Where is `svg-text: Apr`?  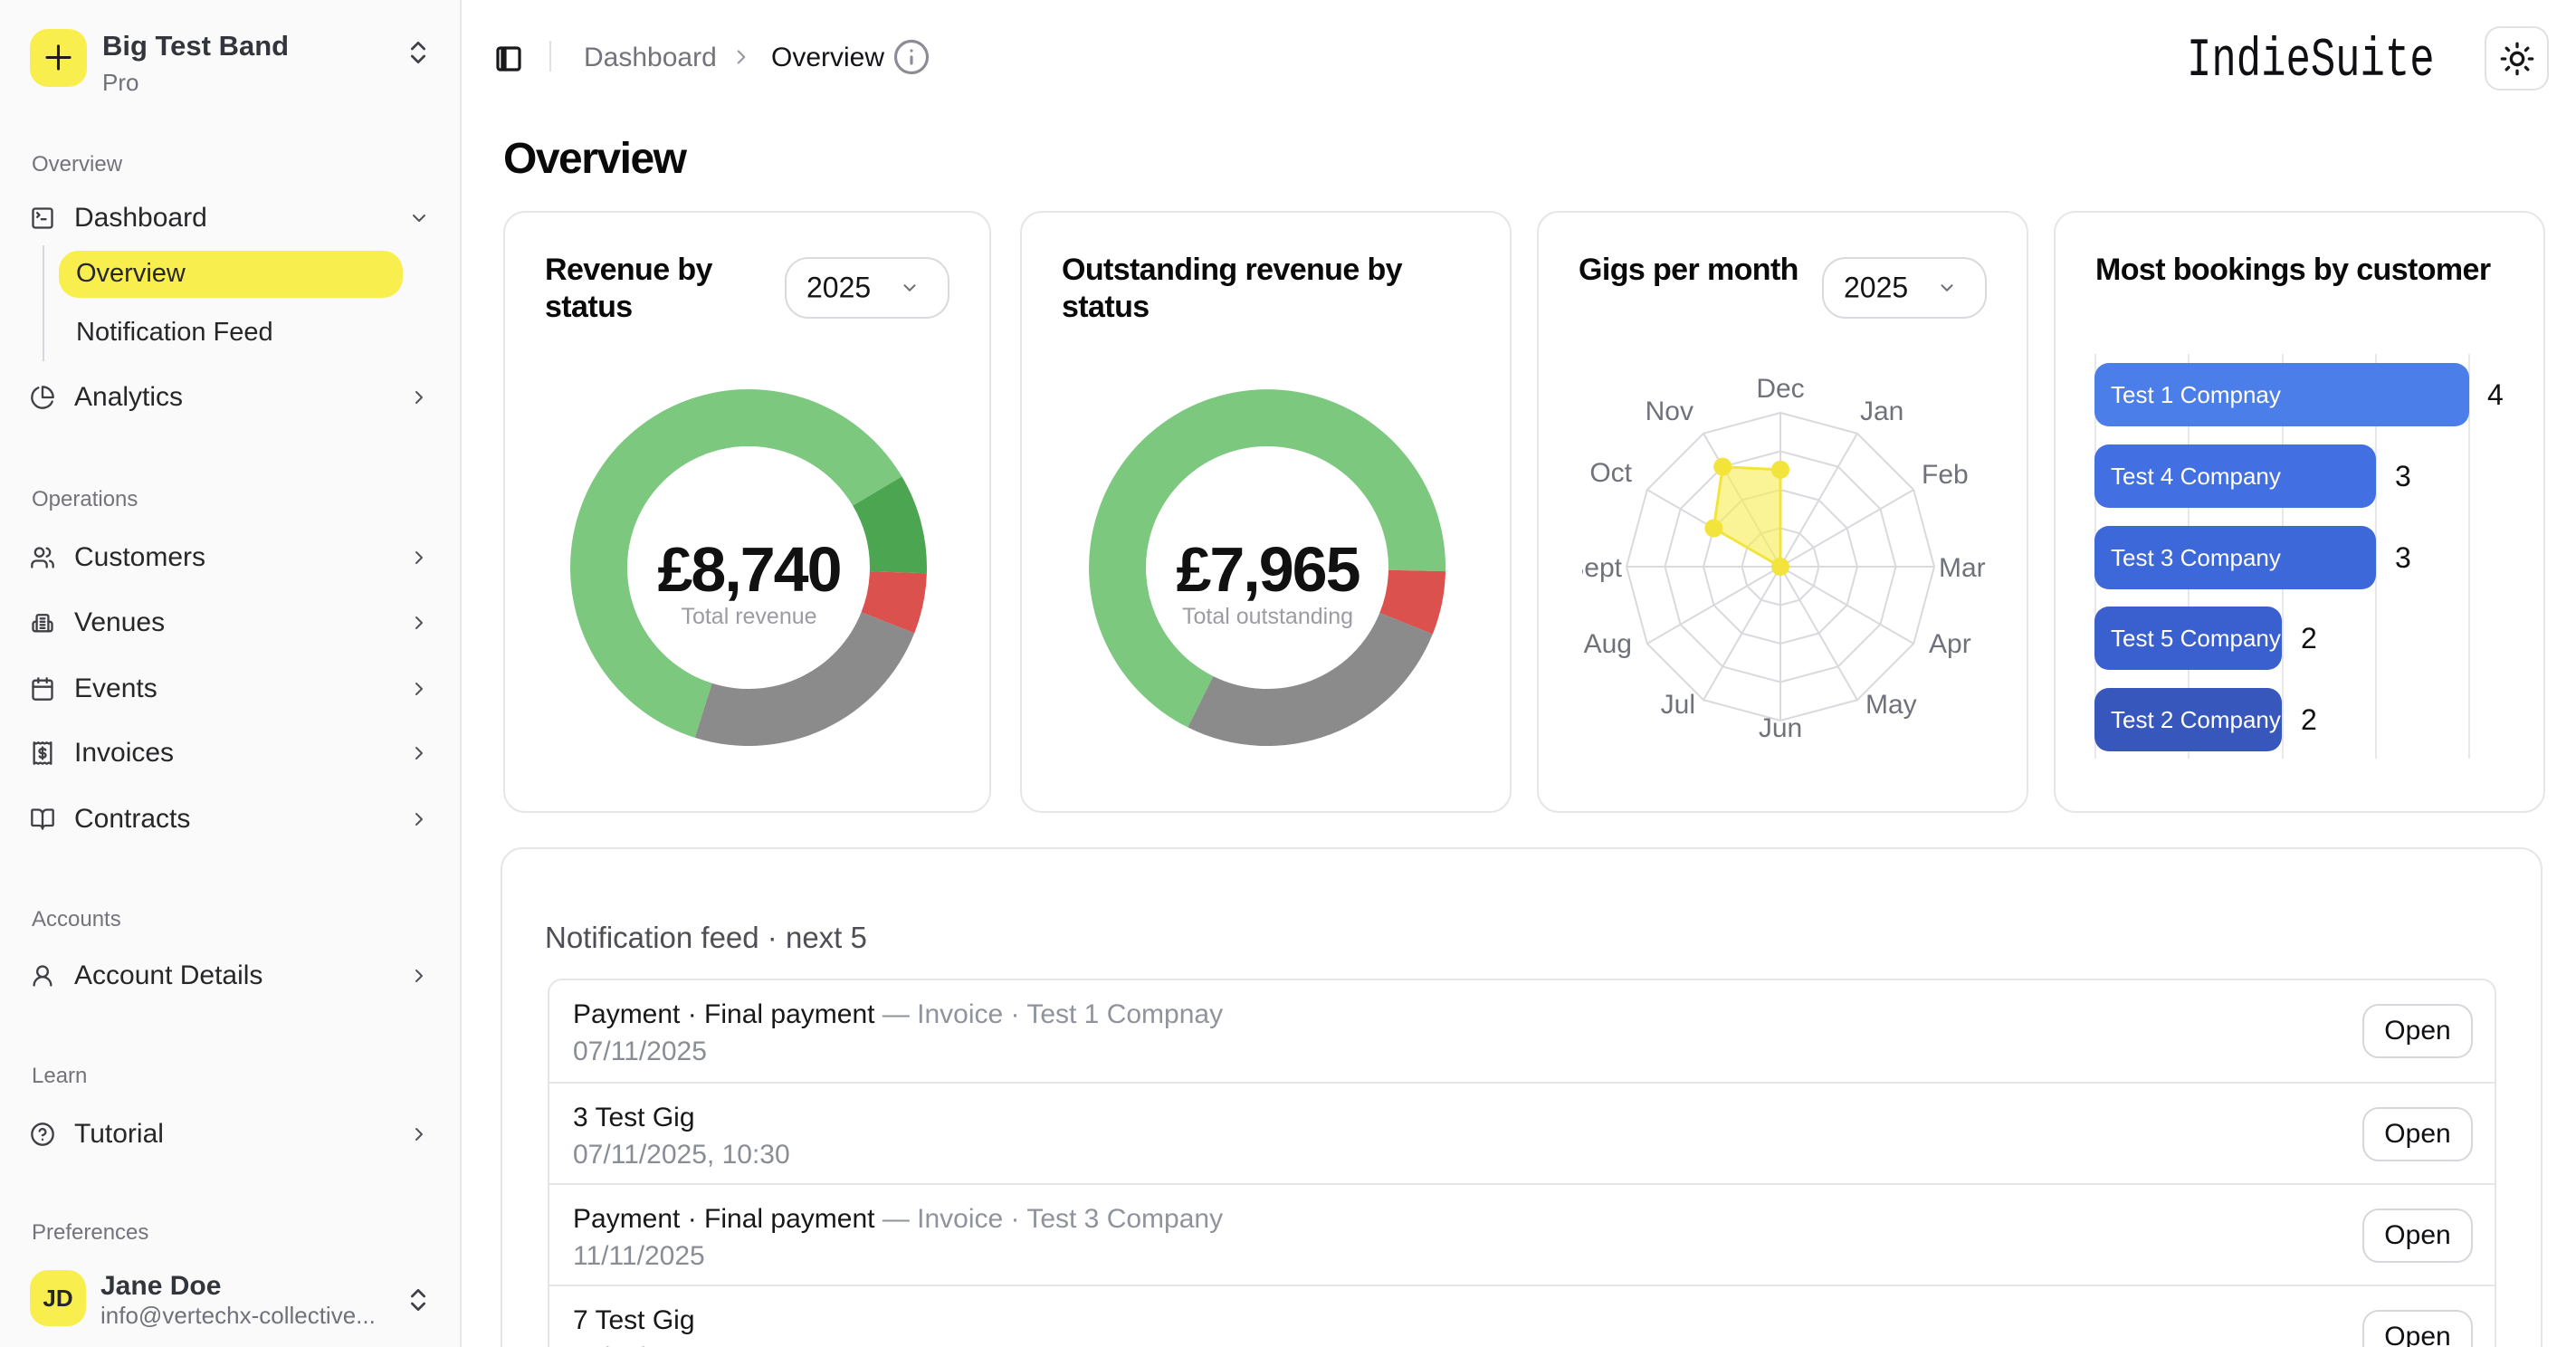 svg-text: Apr is located at coordinates (1950, 644).